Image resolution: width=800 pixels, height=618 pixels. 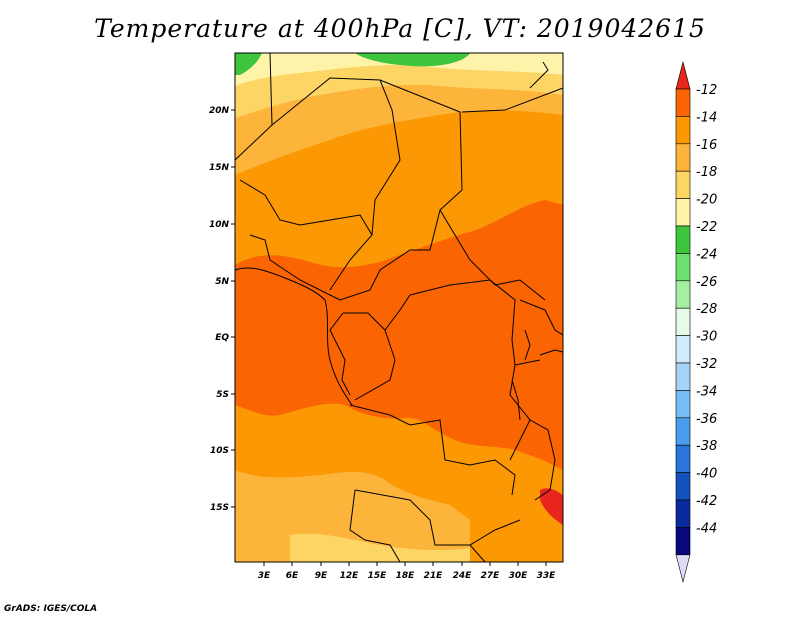 I want to click on lon-label-3e: 3E, so click(x=264, y=576).